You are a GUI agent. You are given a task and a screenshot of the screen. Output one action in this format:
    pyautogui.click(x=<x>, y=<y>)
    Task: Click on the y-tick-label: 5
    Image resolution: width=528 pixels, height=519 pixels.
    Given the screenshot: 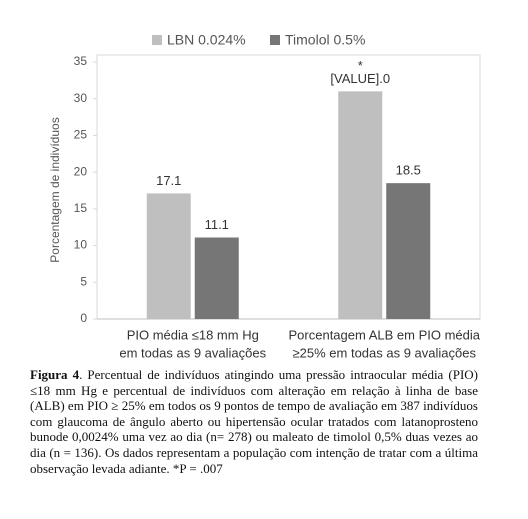 What is the action you would take?
    pyautogui.click(x=83, y=281)
    